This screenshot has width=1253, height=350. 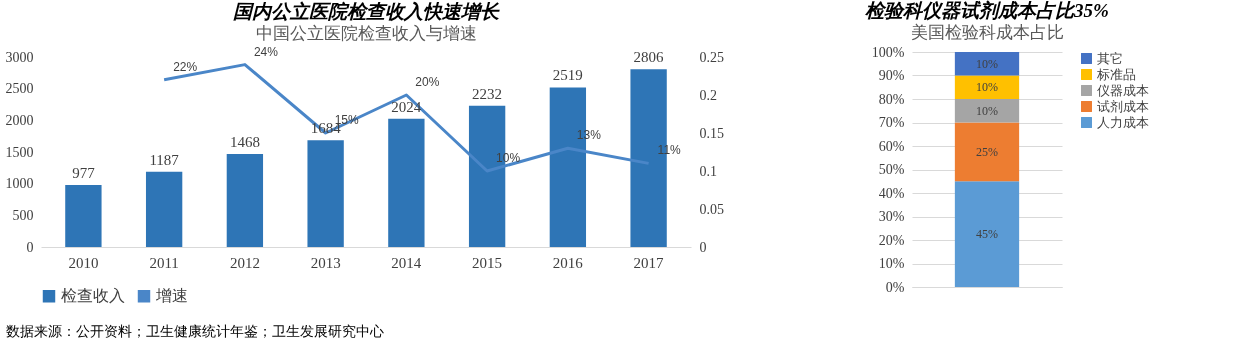 I want to click on y-tick-label: 10%, so click(x=891, y=263).